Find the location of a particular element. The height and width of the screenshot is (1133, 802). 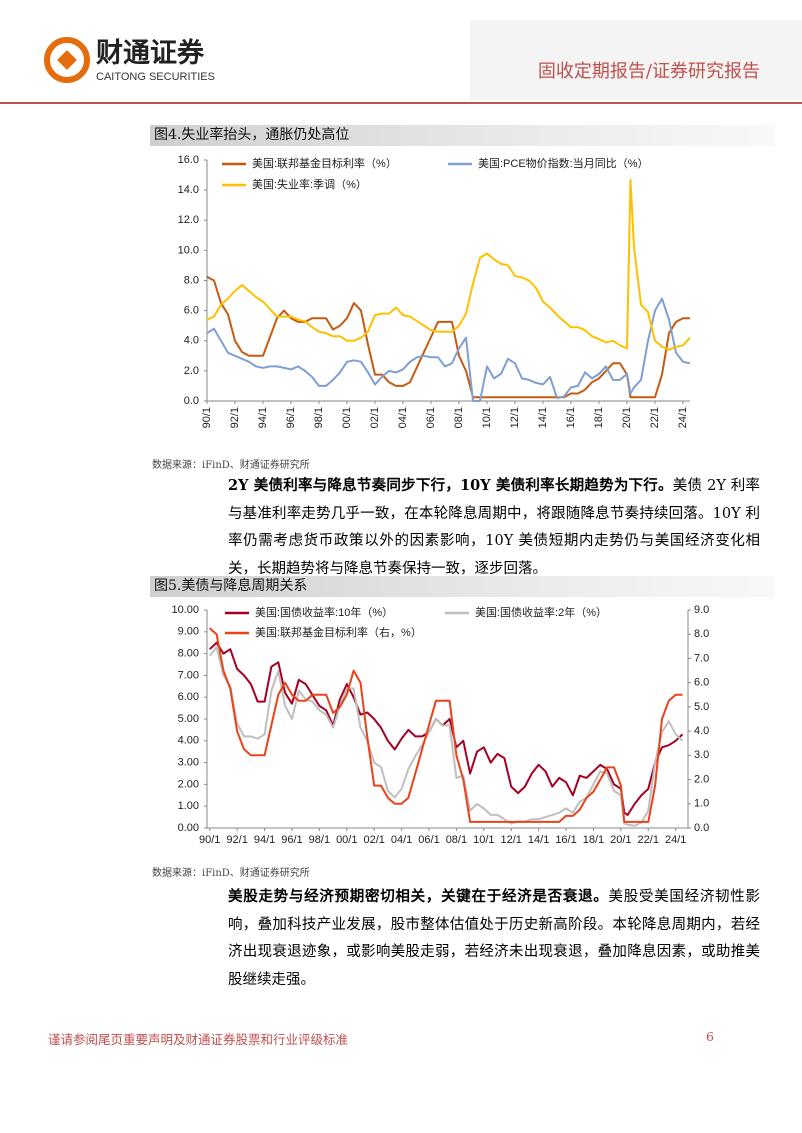

report-type: 固收定期报告/证券研究报告 is located at coordinates (649, 71).